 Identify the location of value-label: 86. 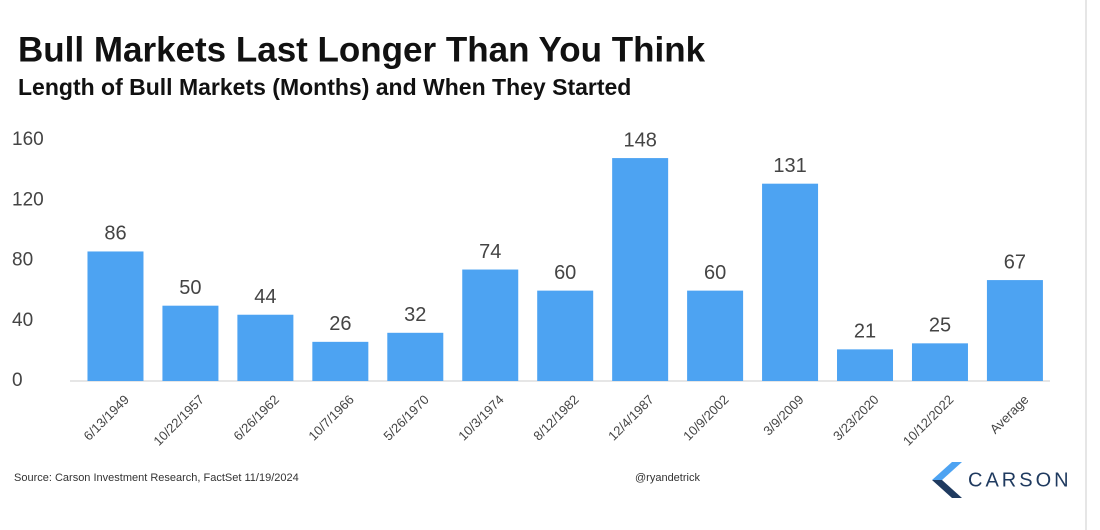
(115, 234).